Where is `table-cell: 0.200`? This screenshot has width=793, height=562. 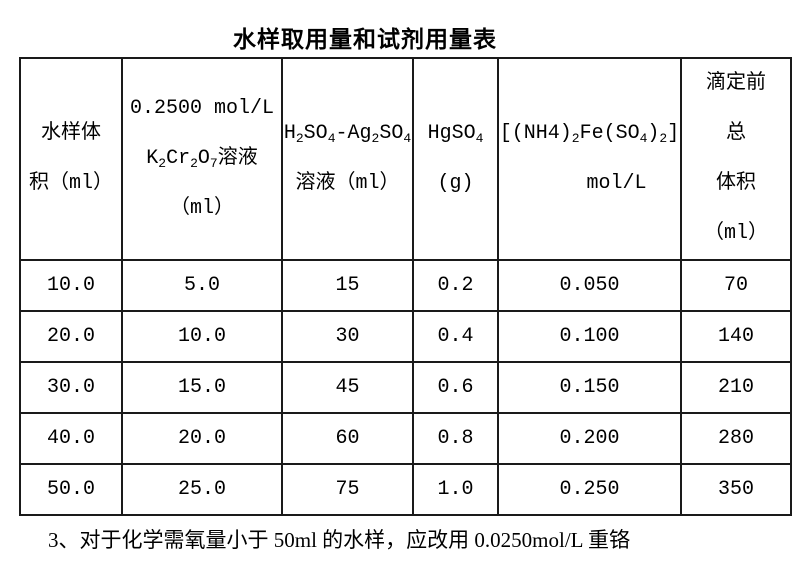
table-cell: 0.200 is located at coordinates (589, 438).